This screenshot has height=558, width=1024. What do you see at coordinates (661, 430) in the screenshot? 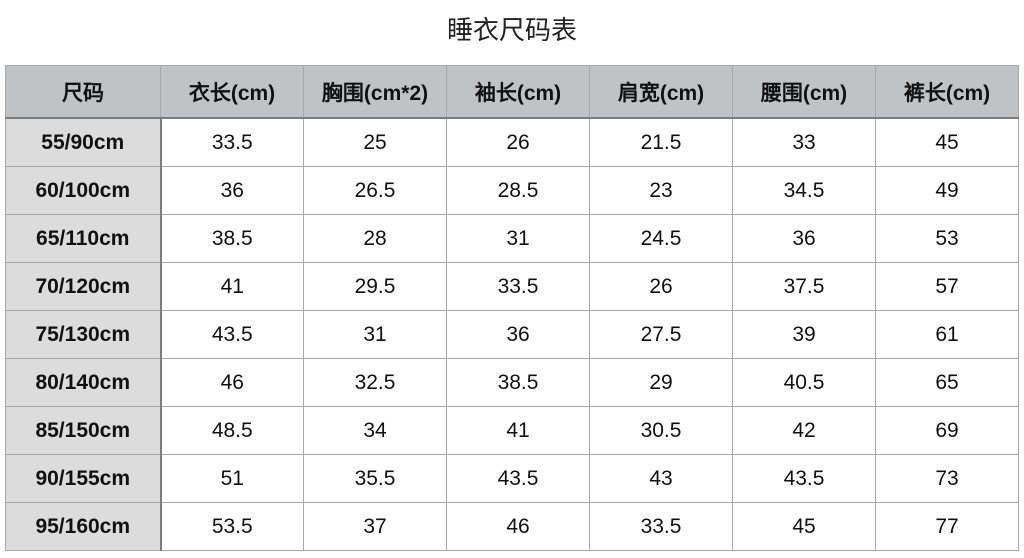
I see `measurement-cell: 30.5` at bounding box center [661, 430].